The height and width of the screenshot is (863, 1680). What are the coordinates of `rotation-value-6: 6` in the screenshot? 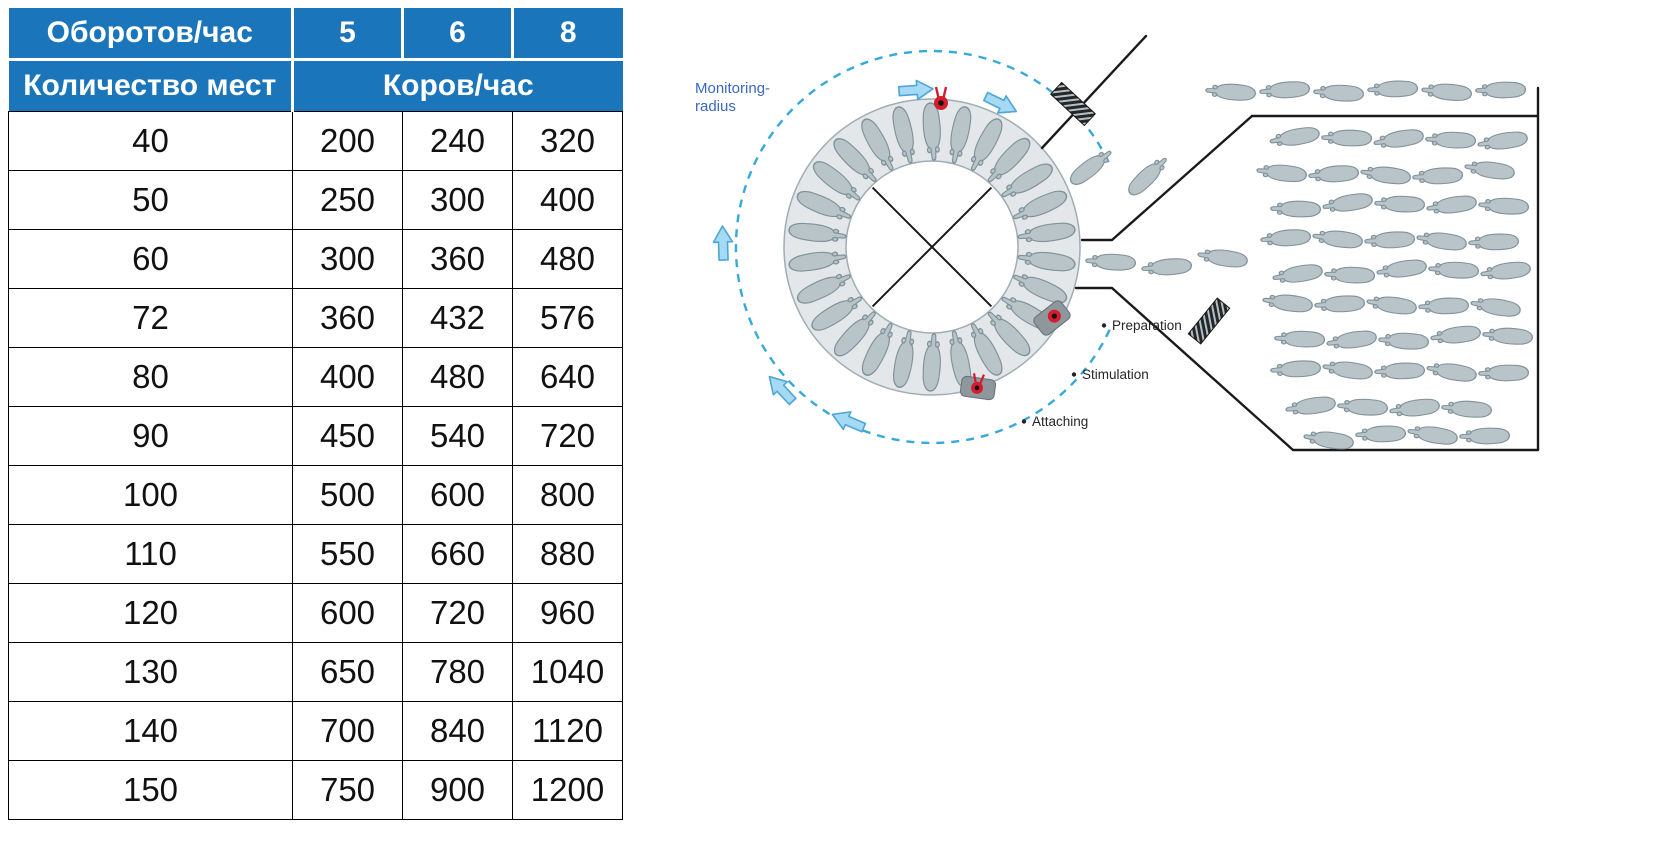 It's located at (458, 34).